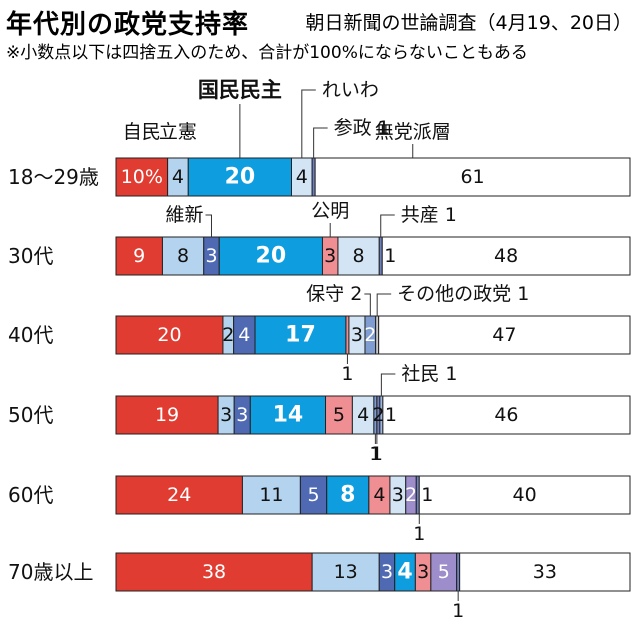 Image resolution: width=640 pixels, height=627 pixels. What do you see at coordinates (300, 335) in the screenshot?
I see `value-label: 17` at bounding box center [300, 335].